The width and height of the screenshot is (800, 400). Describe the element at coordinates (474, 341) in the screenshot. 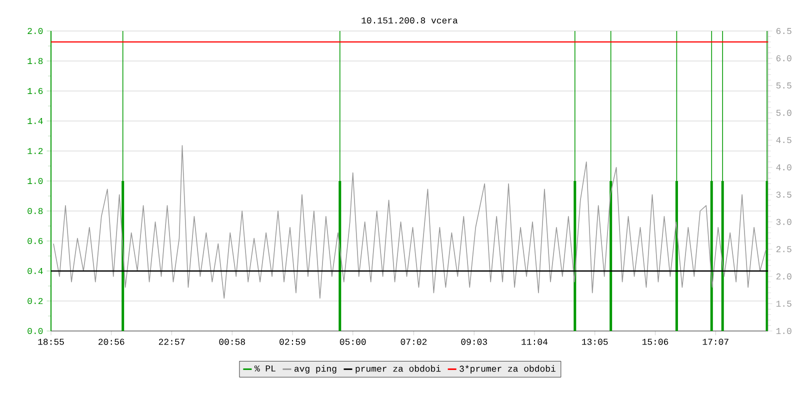

I see `x-tick-label: 09:03` at that location.